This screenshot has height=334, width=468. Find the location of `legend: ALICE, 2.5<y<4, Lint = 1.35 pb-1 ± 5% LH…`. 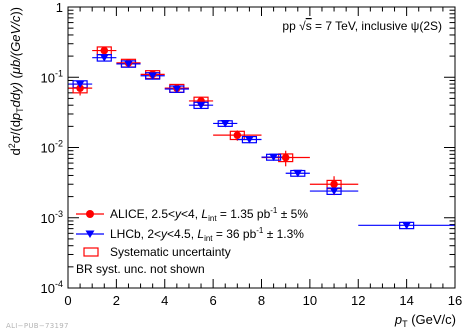

legend: ALICE, 2.5<y<4, Lint = 1.35 pb-1 ± 5% LH… is located at coordinates (192, 241).